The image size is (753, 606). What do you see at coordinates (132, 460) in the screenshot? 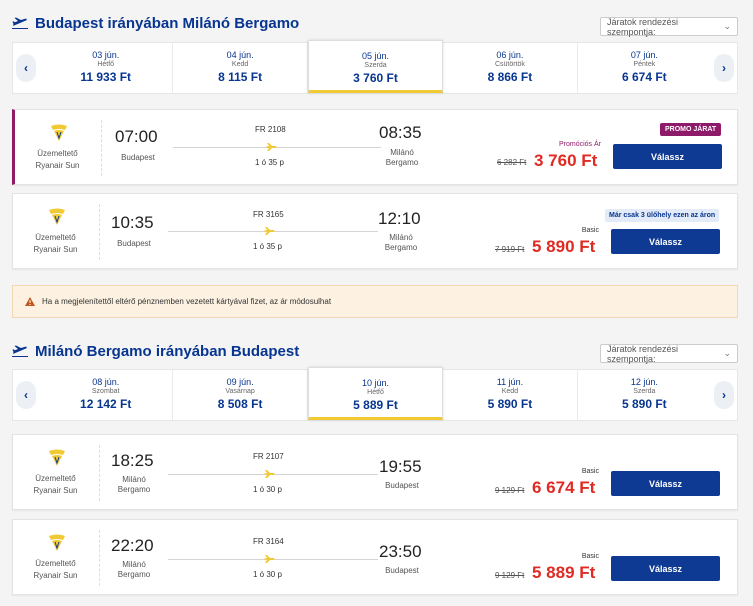
I see `departure-time: 18:25` at bounding box center [132, 460].